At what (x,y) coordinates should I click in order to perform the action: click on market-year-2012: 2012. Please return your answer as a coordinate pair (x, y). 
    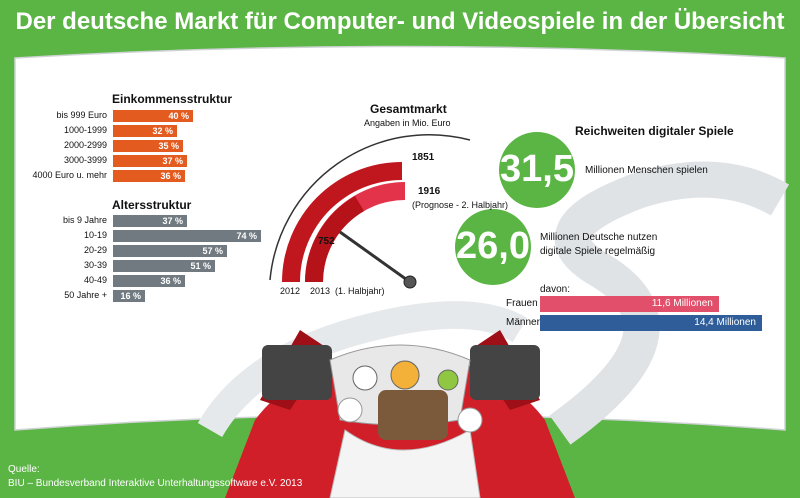
    Looking at the image, I should click on (290, 291).